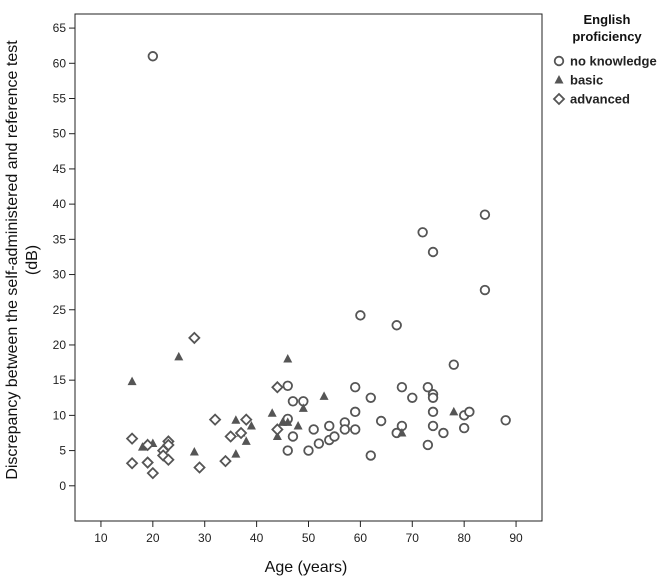  What do you see at coordinates (60, 28) in the screenshot?
I see `y-tick-label: 65` at bounding box center [60, 28].